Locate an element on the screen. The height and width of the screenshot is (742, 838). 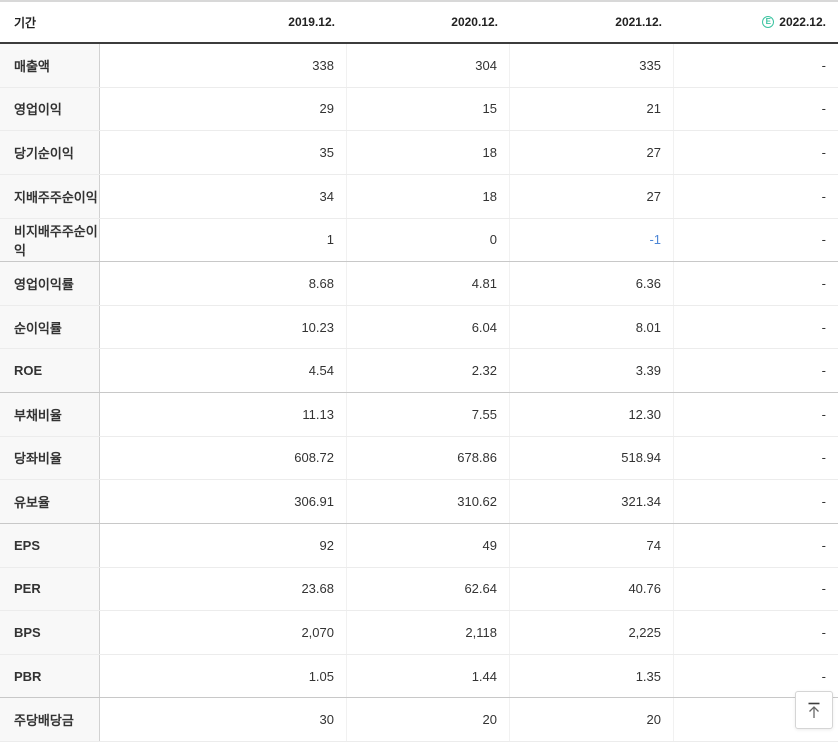
table-row: 매출액 338 304 335 - is located at coordinates (419, 66).